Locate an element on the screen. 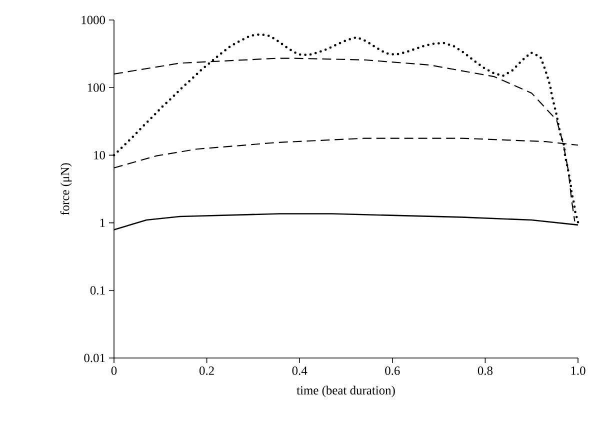 The height and width of the screenshot is (439, 599). x-axis-title: time (beat duration) is located at coordinates (345, 392).